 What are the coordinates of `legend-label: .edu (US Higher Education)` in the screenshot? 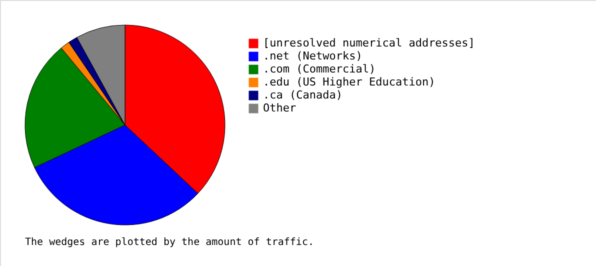 It's located at (349, 82).